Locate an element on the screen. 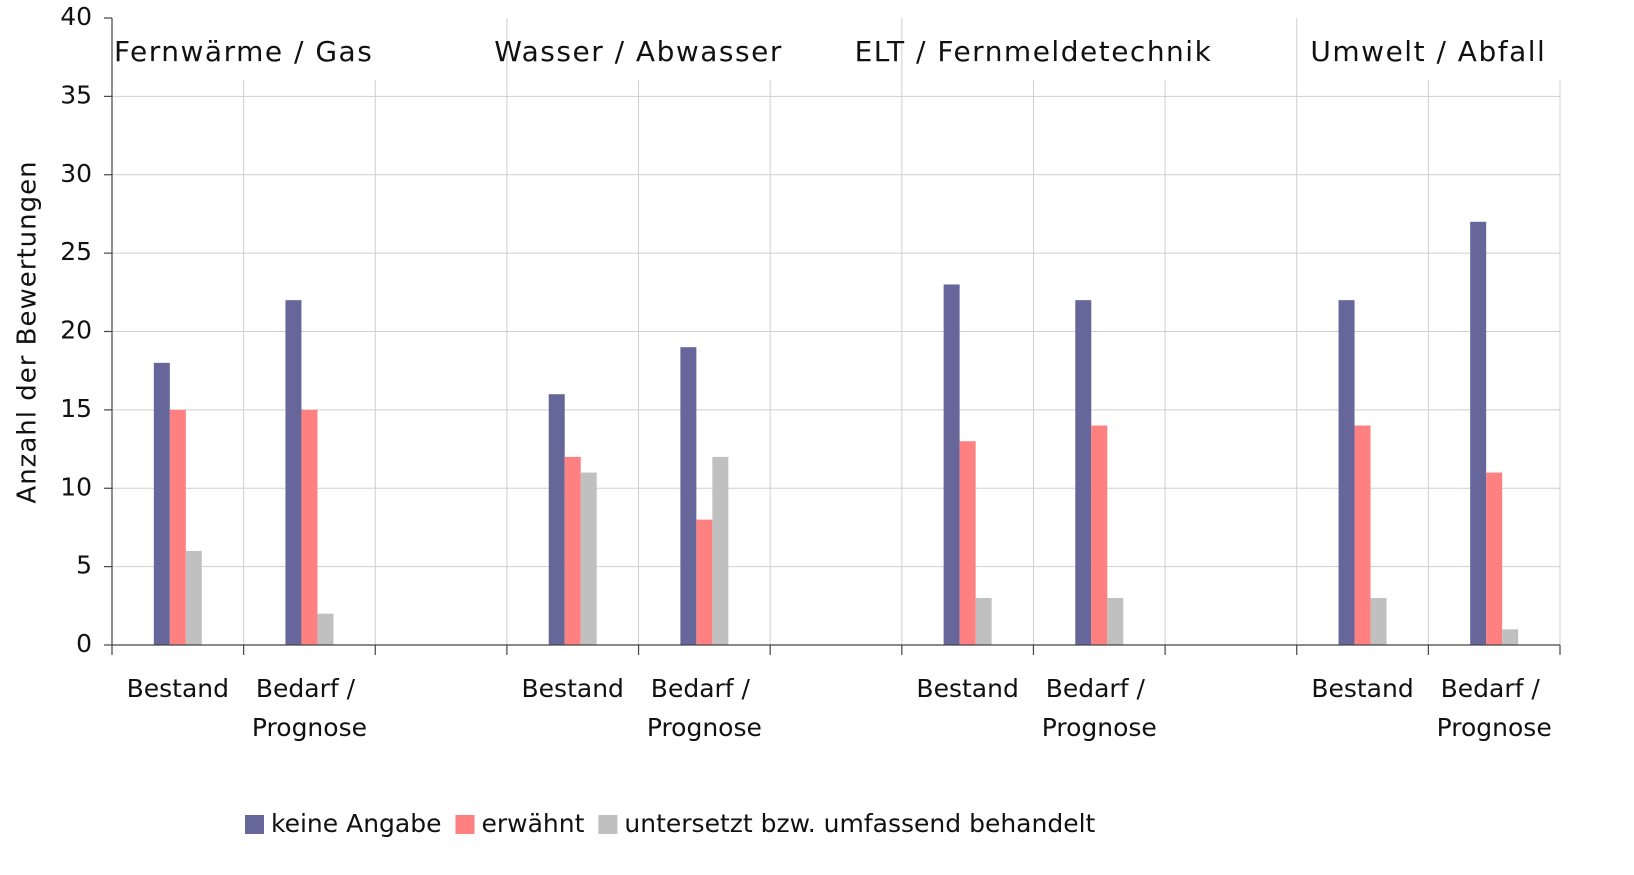 This screenshot has height=875, width=1634. y-tick-label: 0 is located at coordinates (84, 643).